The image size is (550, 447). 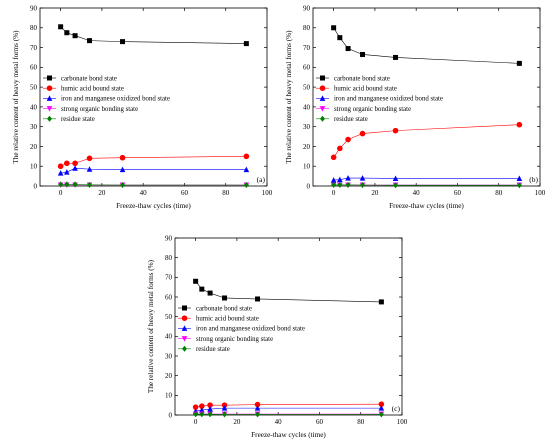 I want to click on panel-b-series-0-line, so click(x=426, y=45).